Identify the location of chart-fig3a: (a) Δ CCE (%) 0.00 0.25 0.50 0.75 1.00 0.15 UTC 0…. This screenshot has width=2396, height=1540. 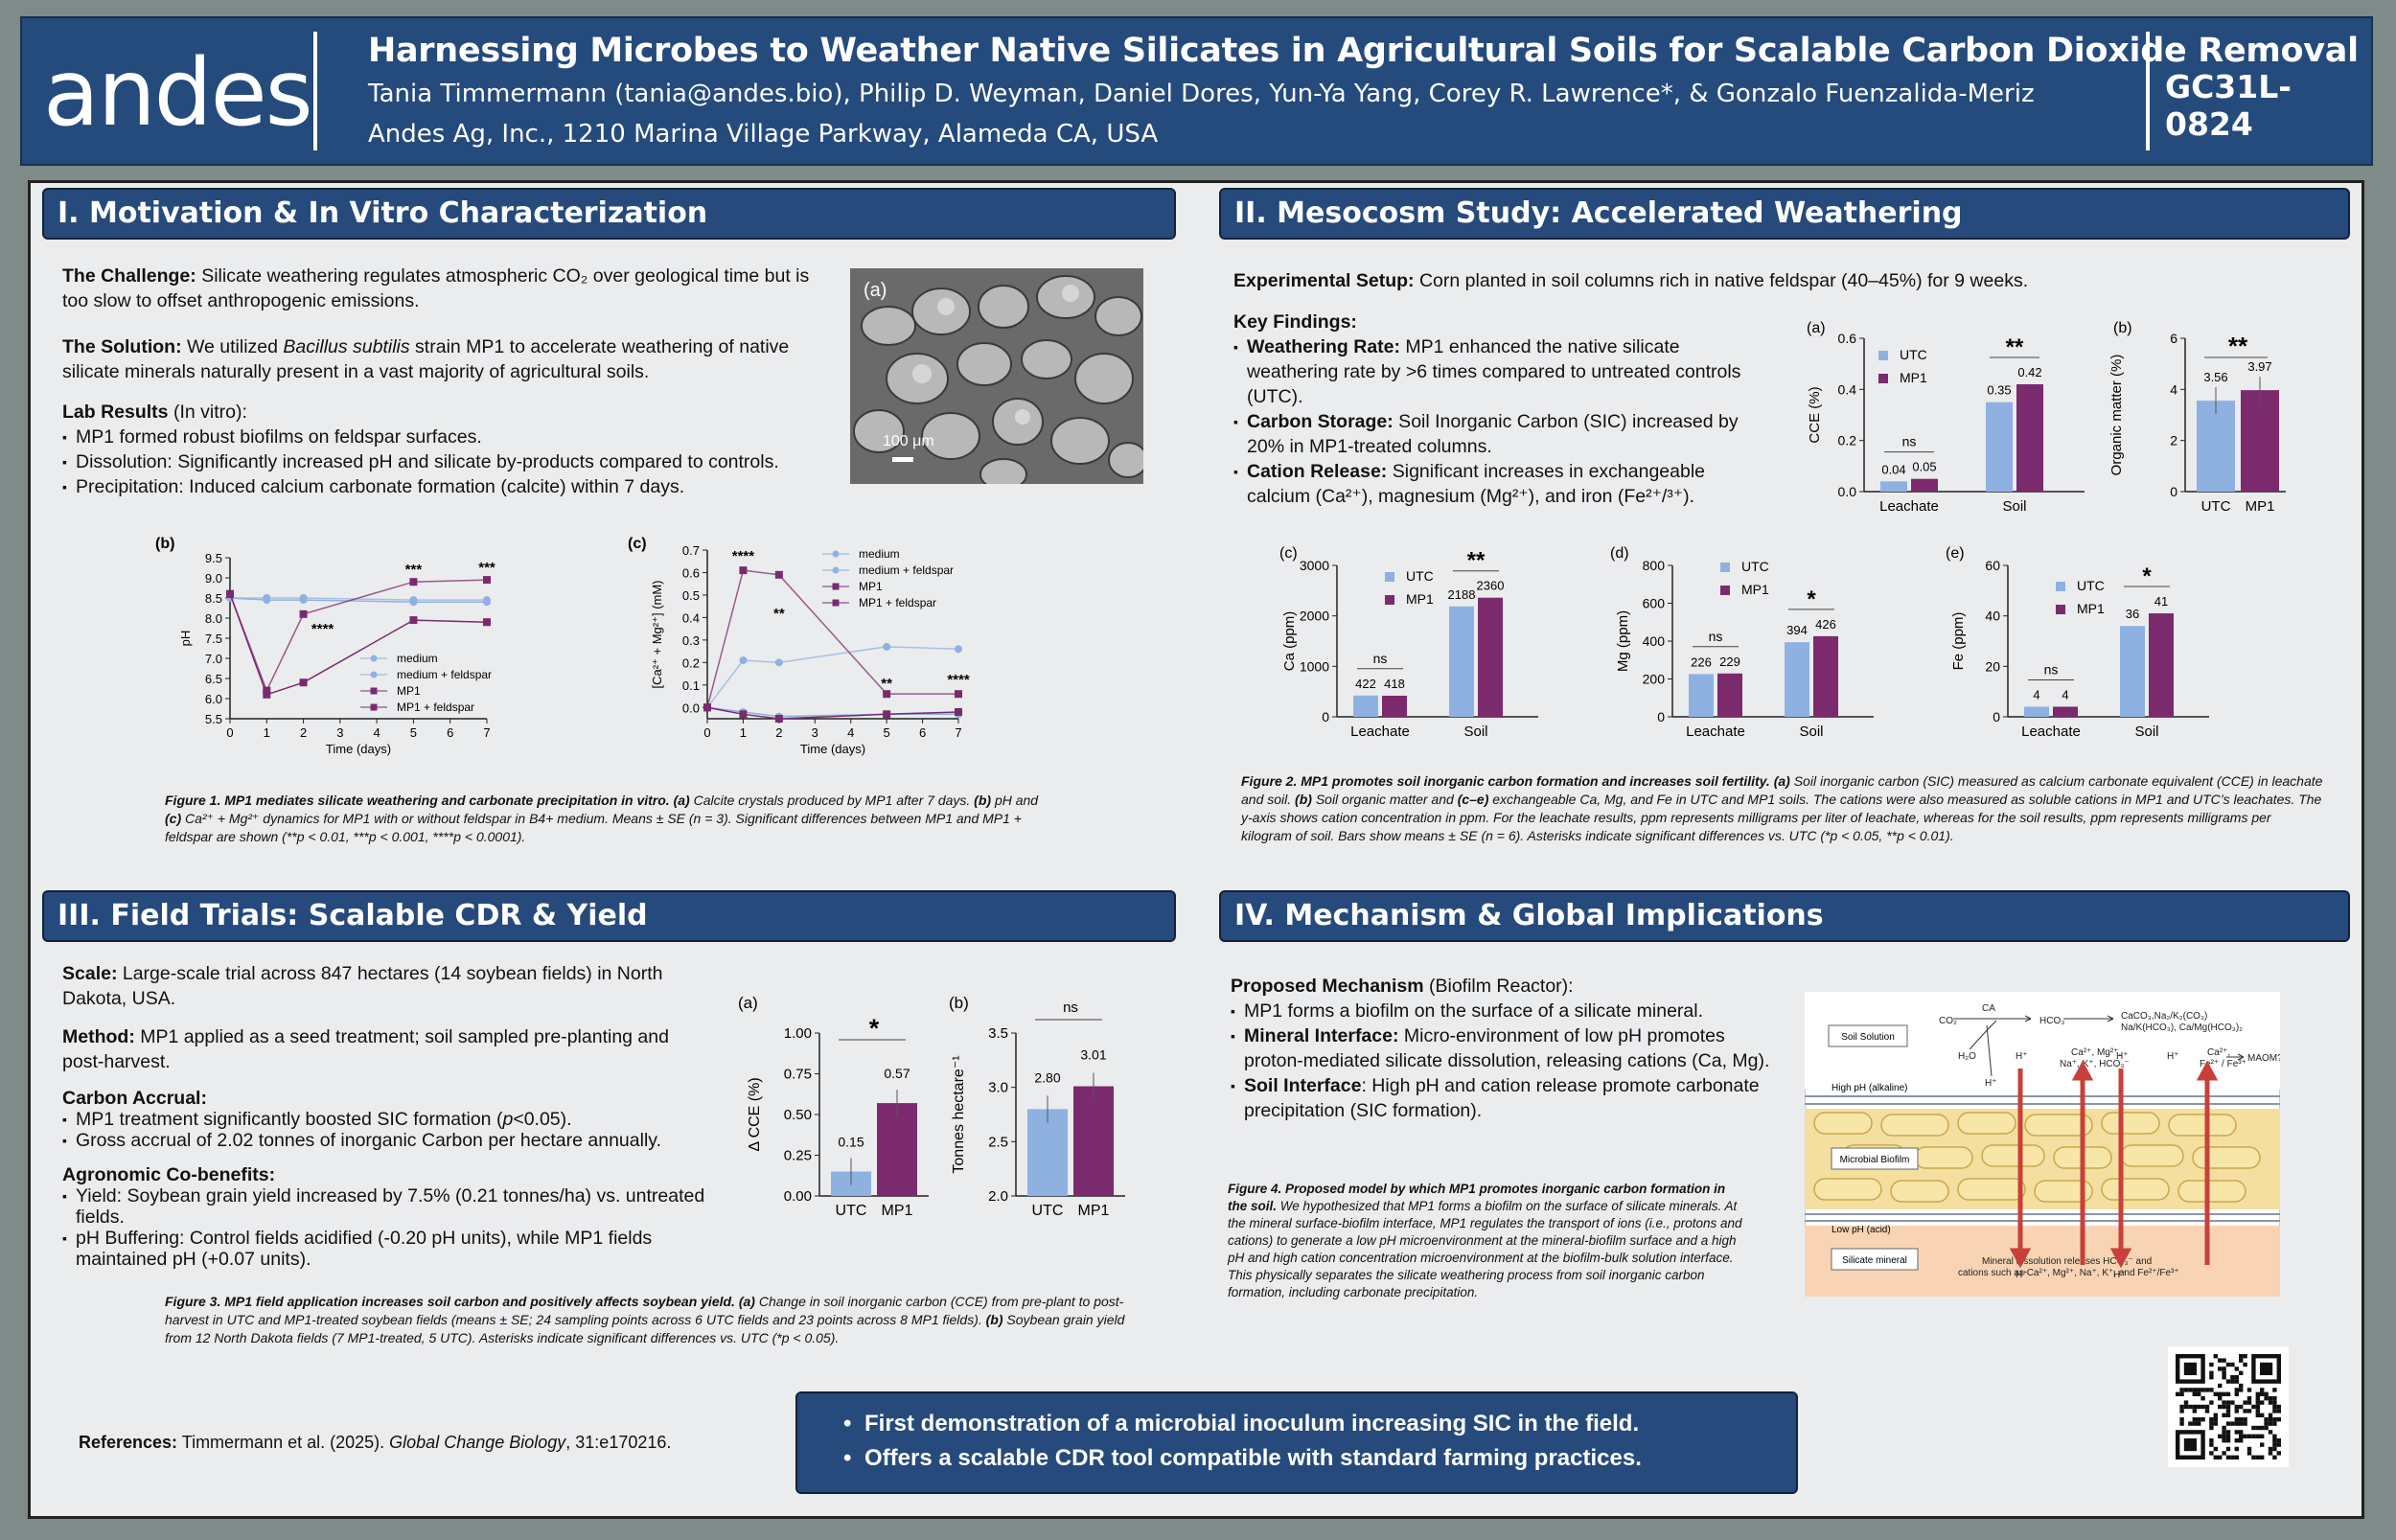
(834, 1106).